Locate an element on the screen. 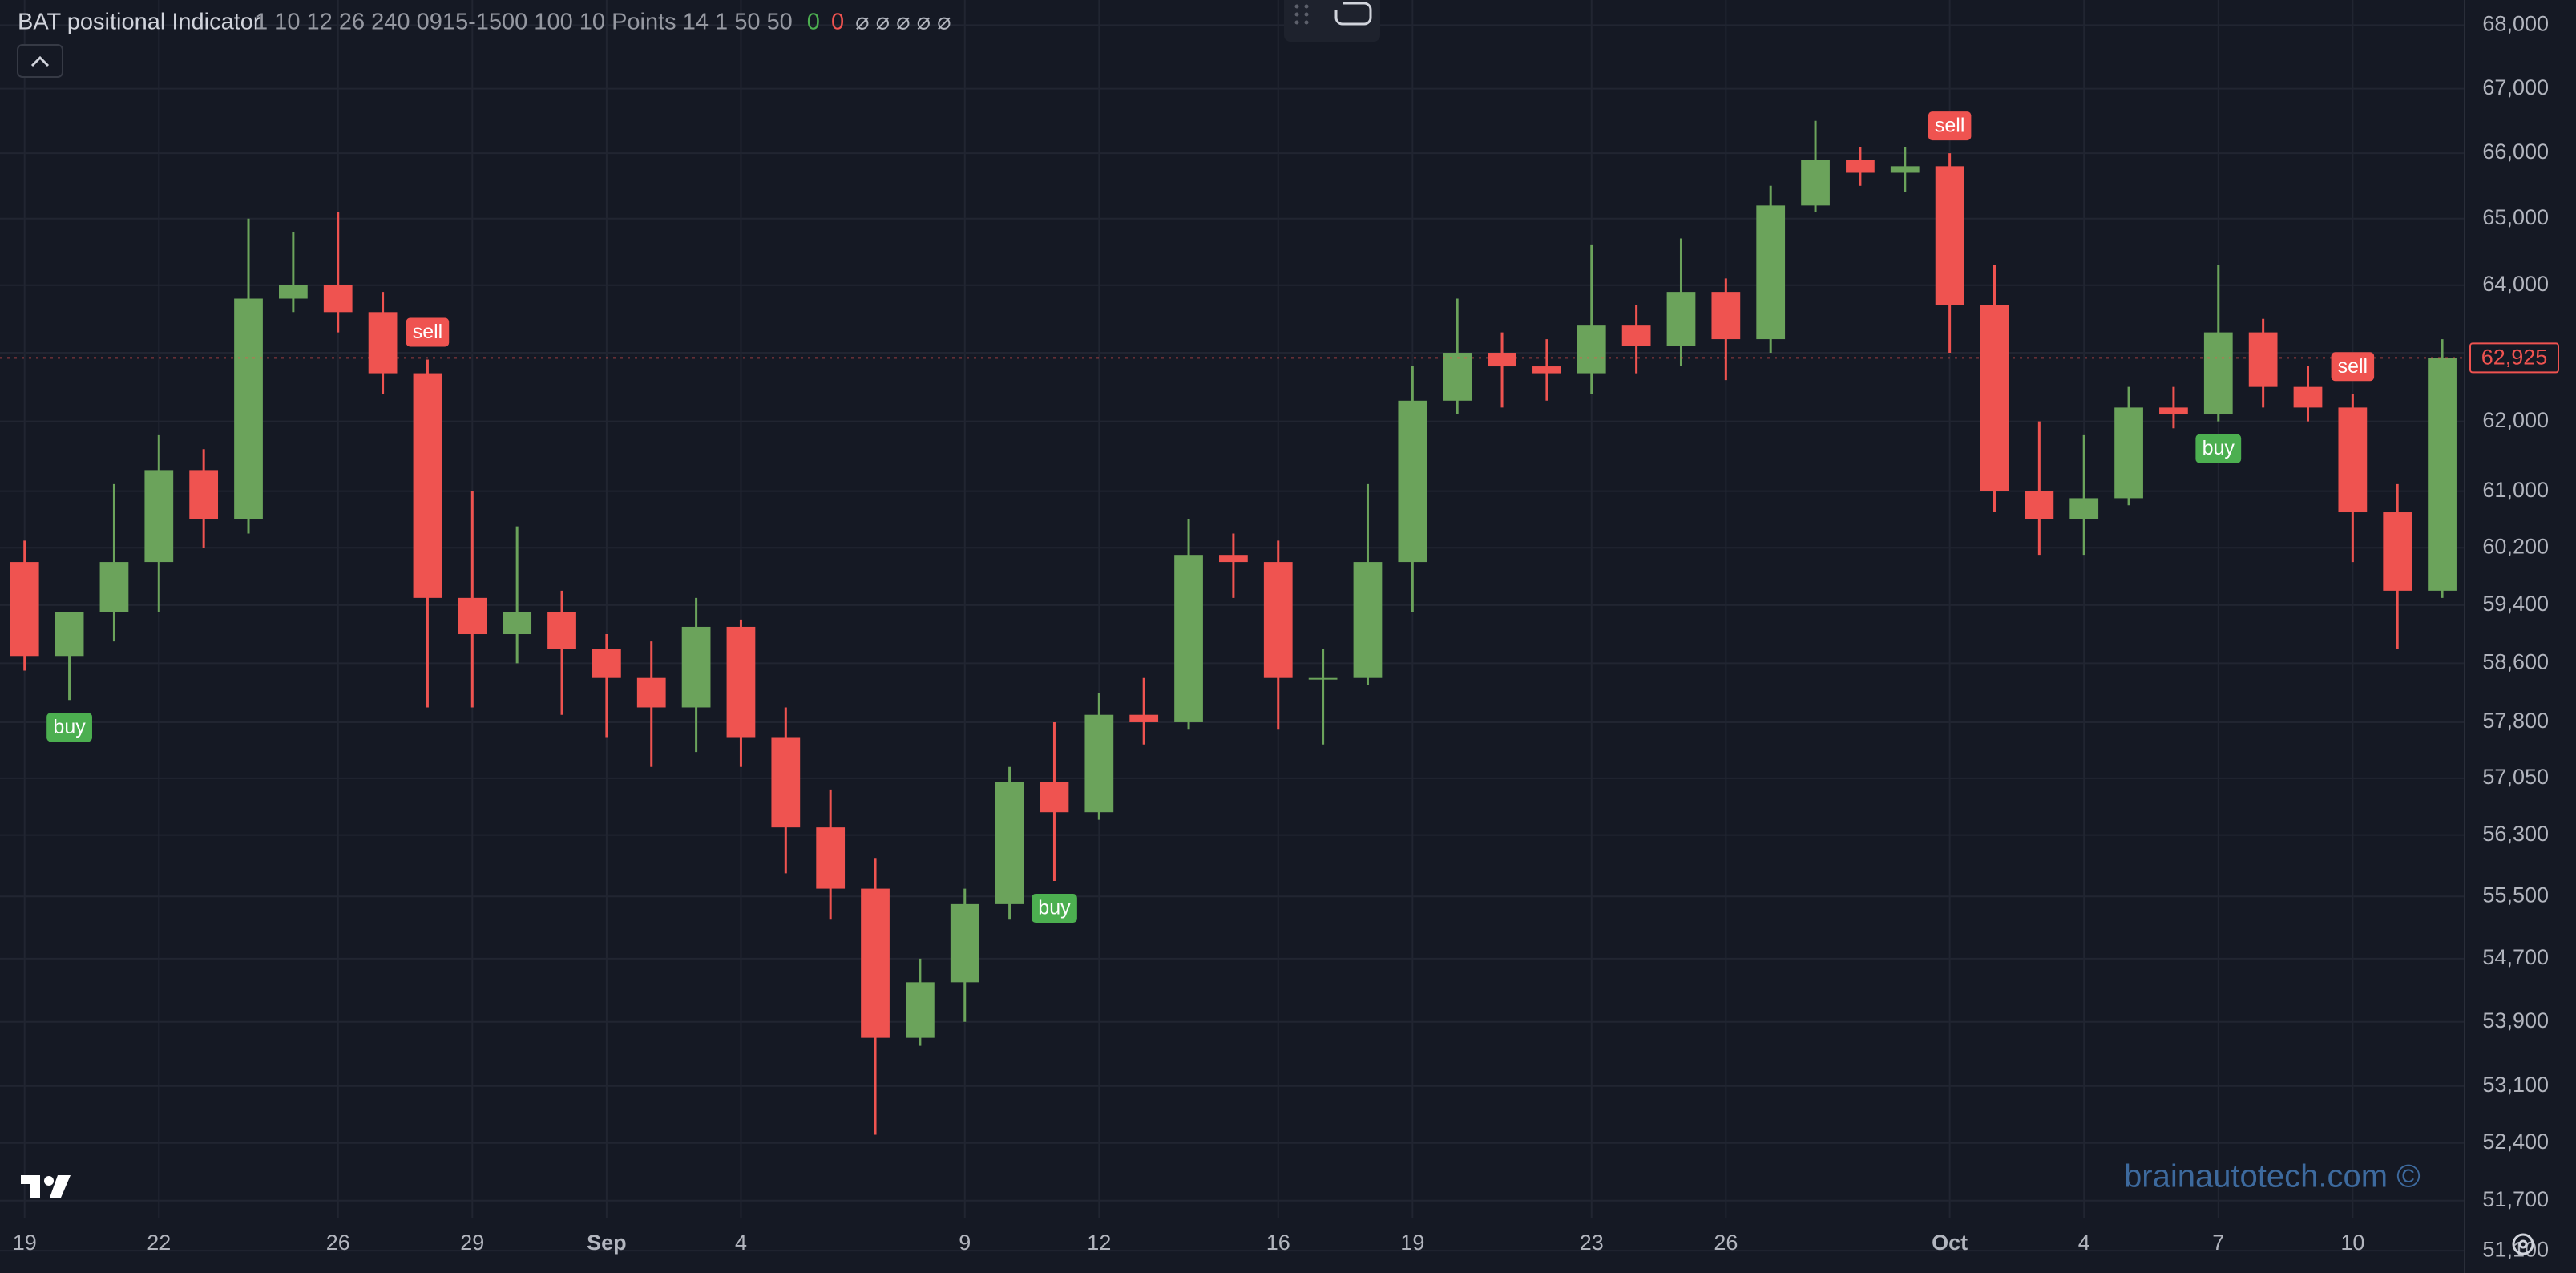 This screenshot has height=1273, width=2576. y-tick-label: 60,200 is located at coordinates (2515, 546).